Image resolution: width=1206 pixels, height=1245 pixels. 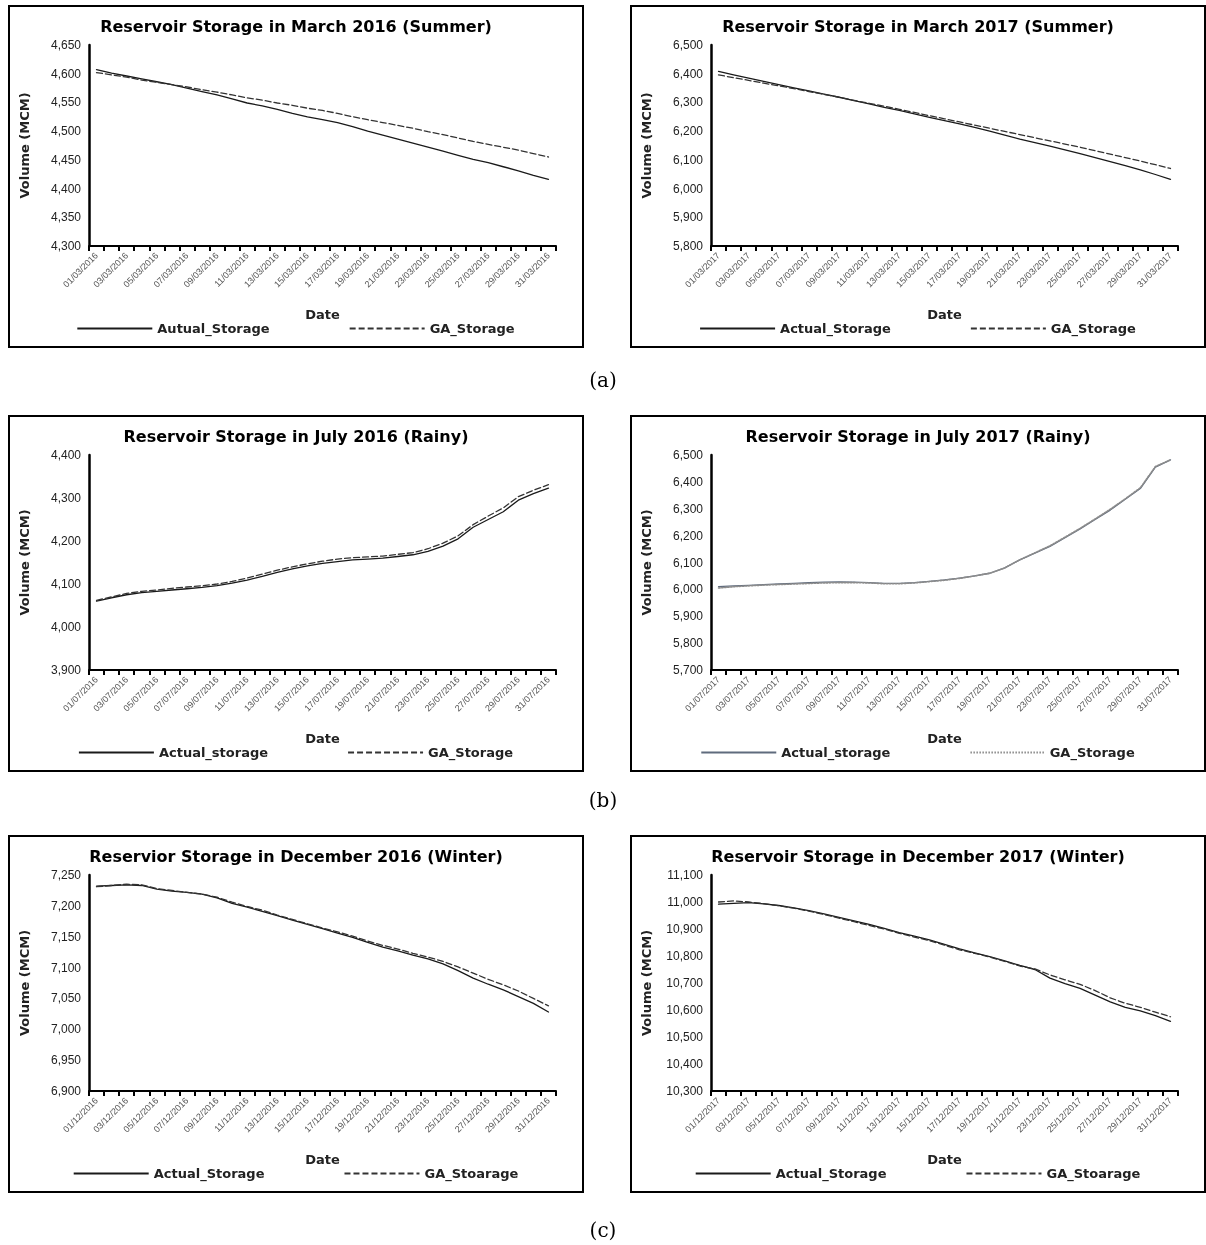 What do you see at coordinates (66, 159) in the screenshot?
I see `y-tick-label: 4,450` at bounding box center [66, 159].